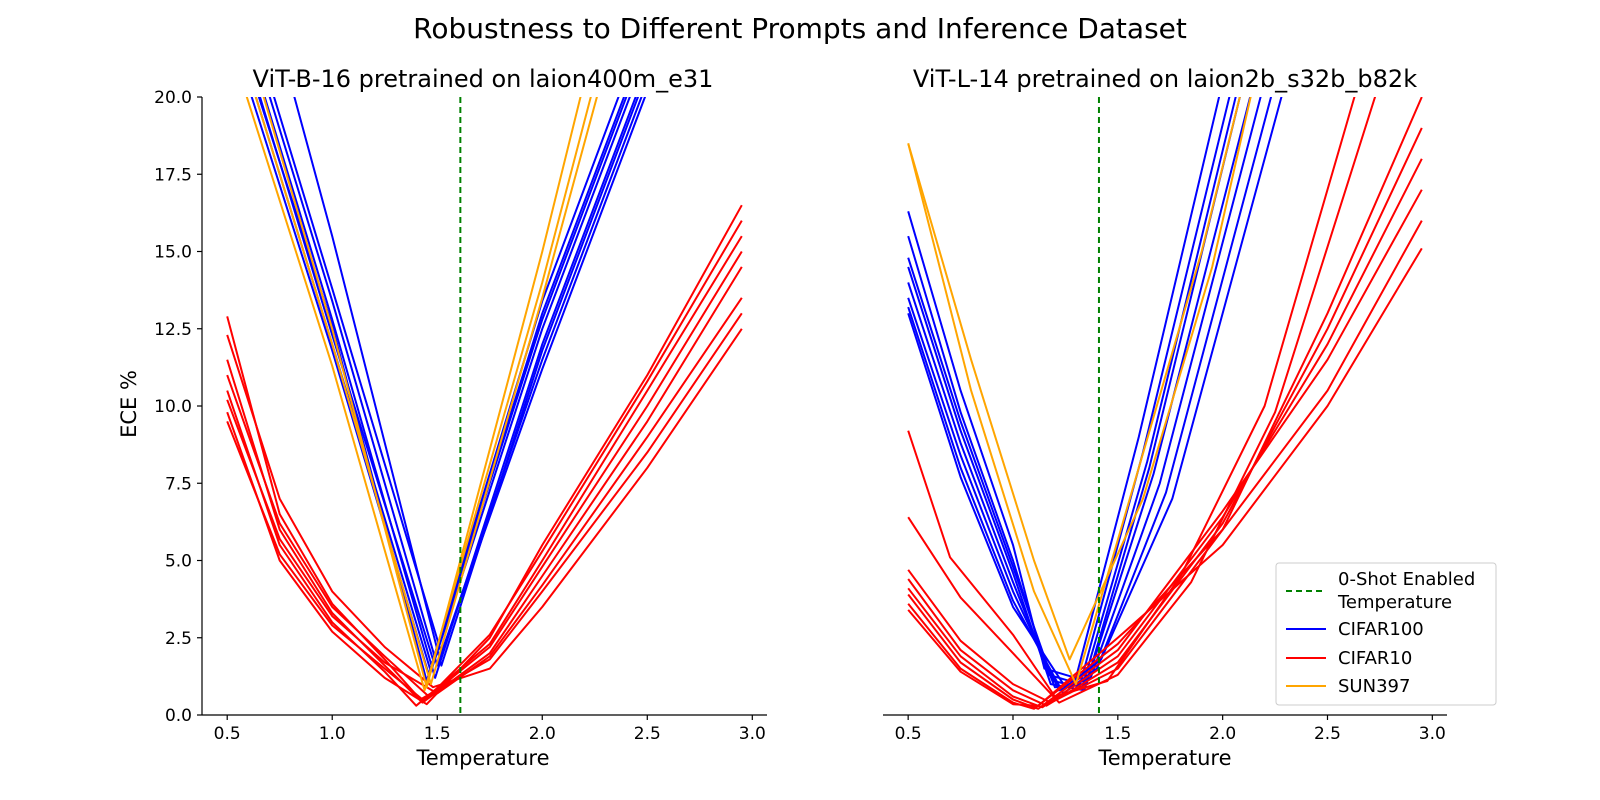 The image size is (1600, 800). Describe the element at coordinates (1394, 602) in the screenshot. I see `legend-zero-shot-label-line2: Temperature` at that location.